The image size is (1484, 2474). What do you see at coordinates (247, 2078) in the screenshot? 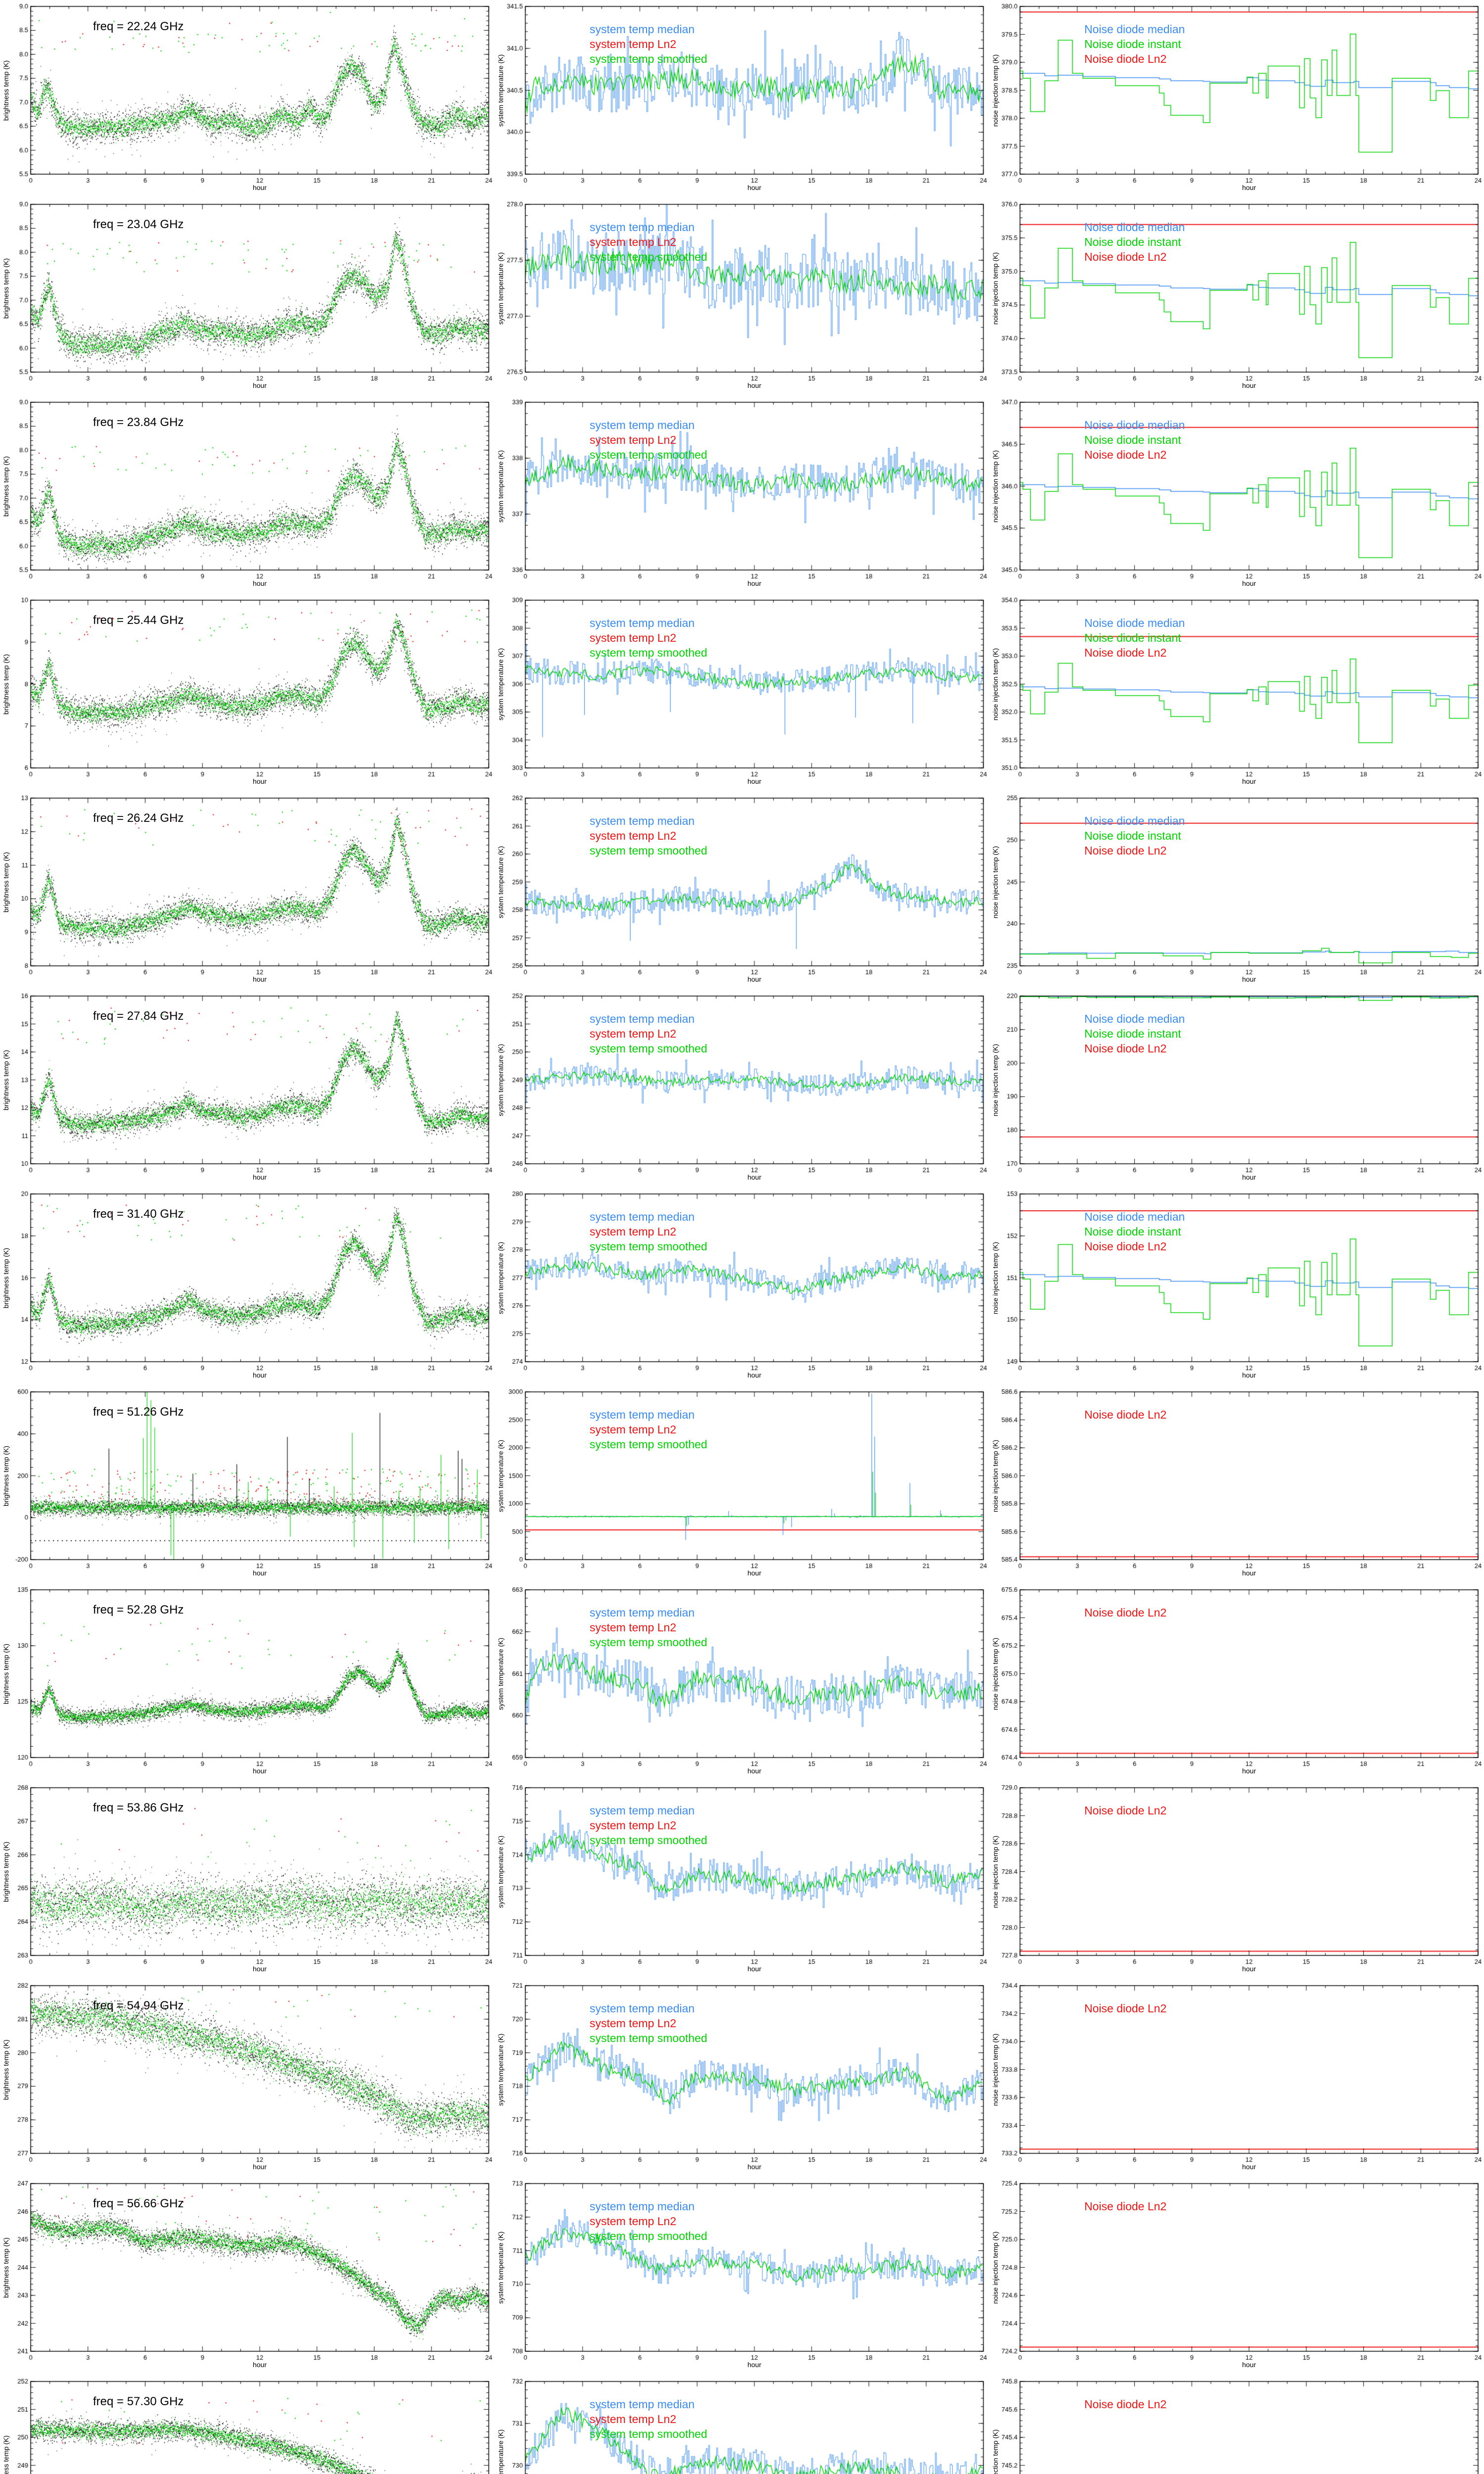
I see `chart-canvas-row11-left` at bounding box center [247, 2078].